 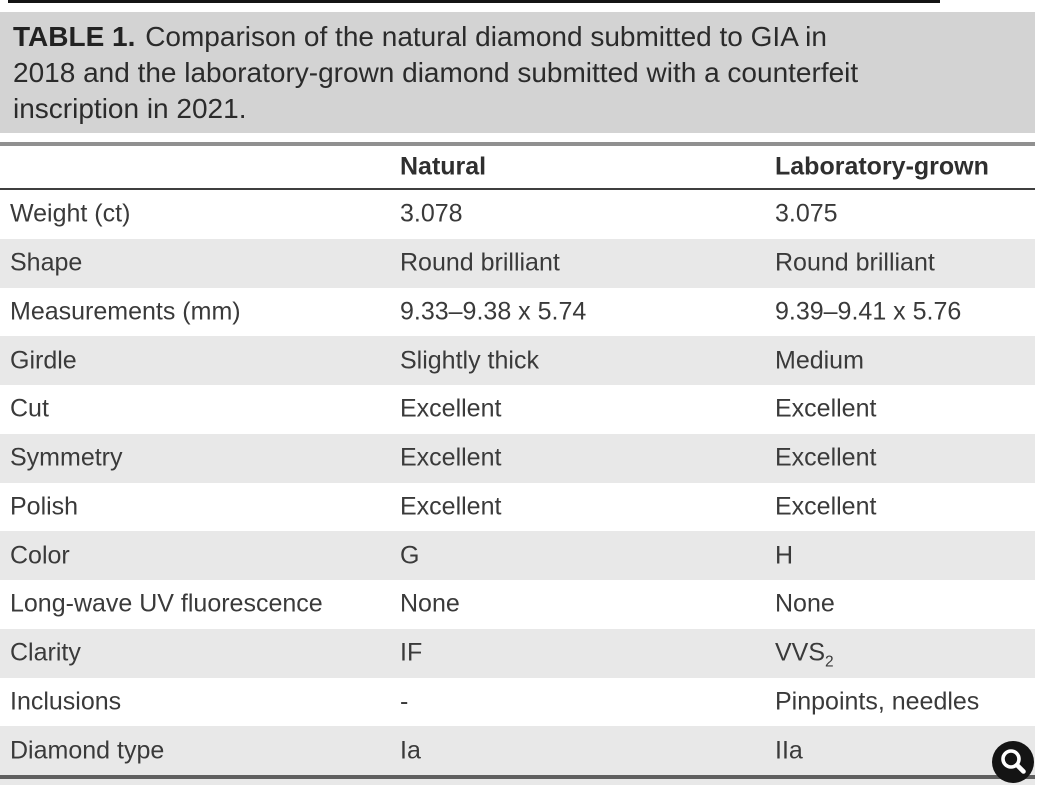 What do you see at coordinates (410, 750) in the screenshot?
I see `row-natural-cell: Ia` at bounding box center [410, 750].